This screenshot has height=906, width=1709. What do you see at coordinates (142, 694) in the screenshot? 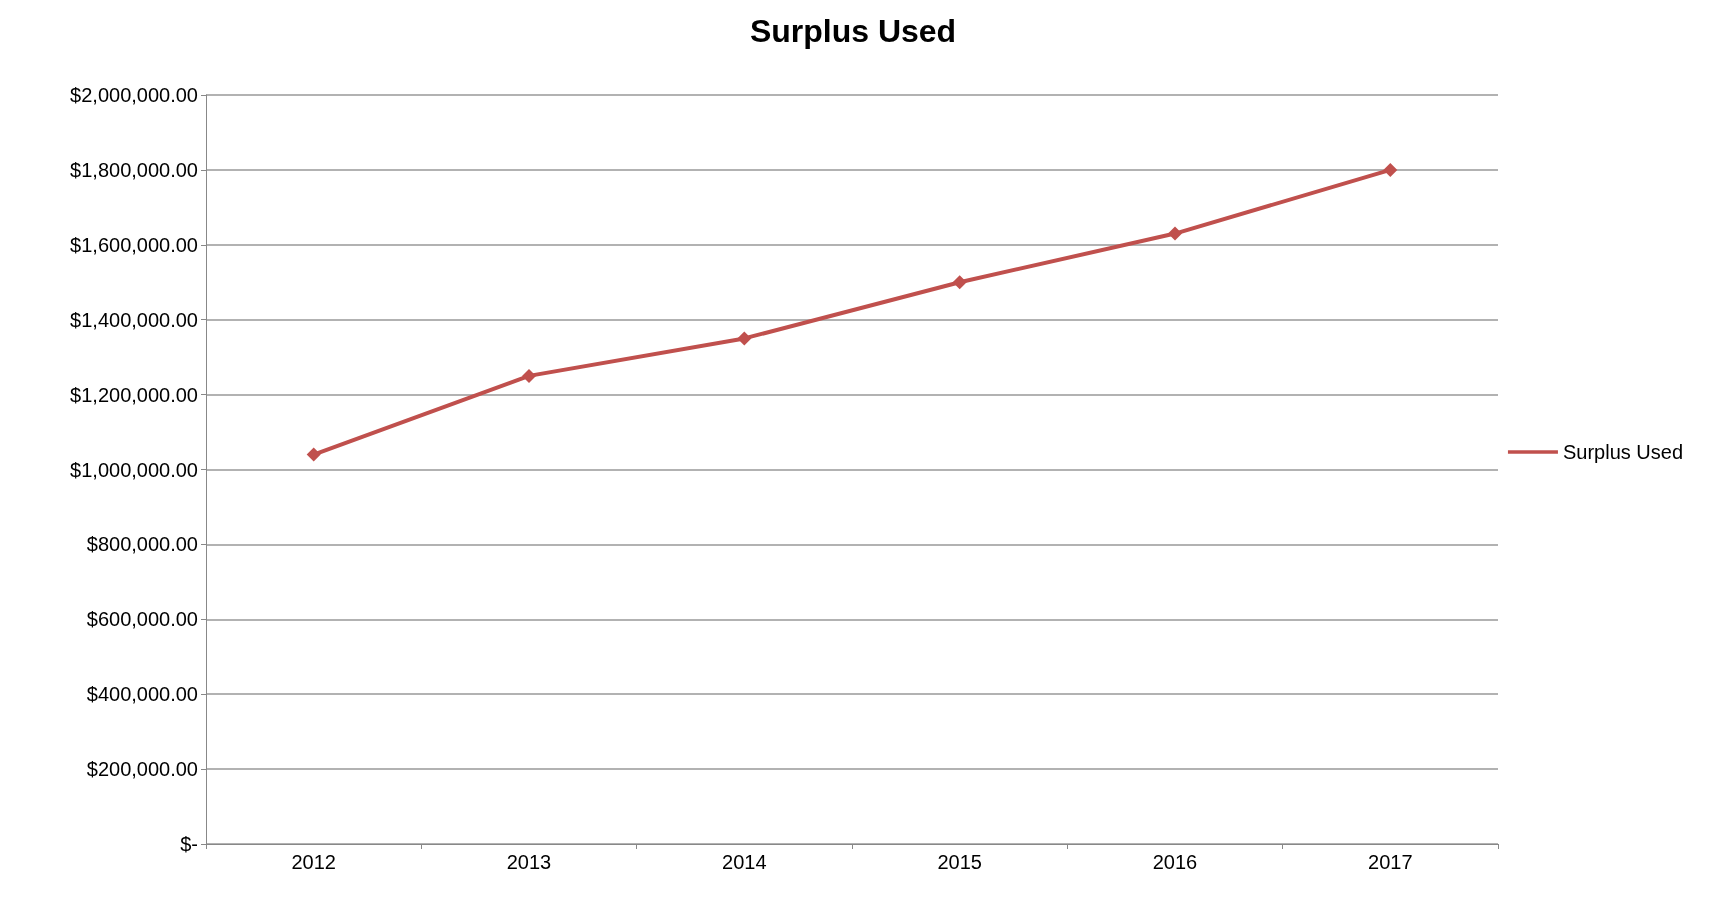
I see `y-tick-label: $400,000.00` at bounding box center [142, 694].